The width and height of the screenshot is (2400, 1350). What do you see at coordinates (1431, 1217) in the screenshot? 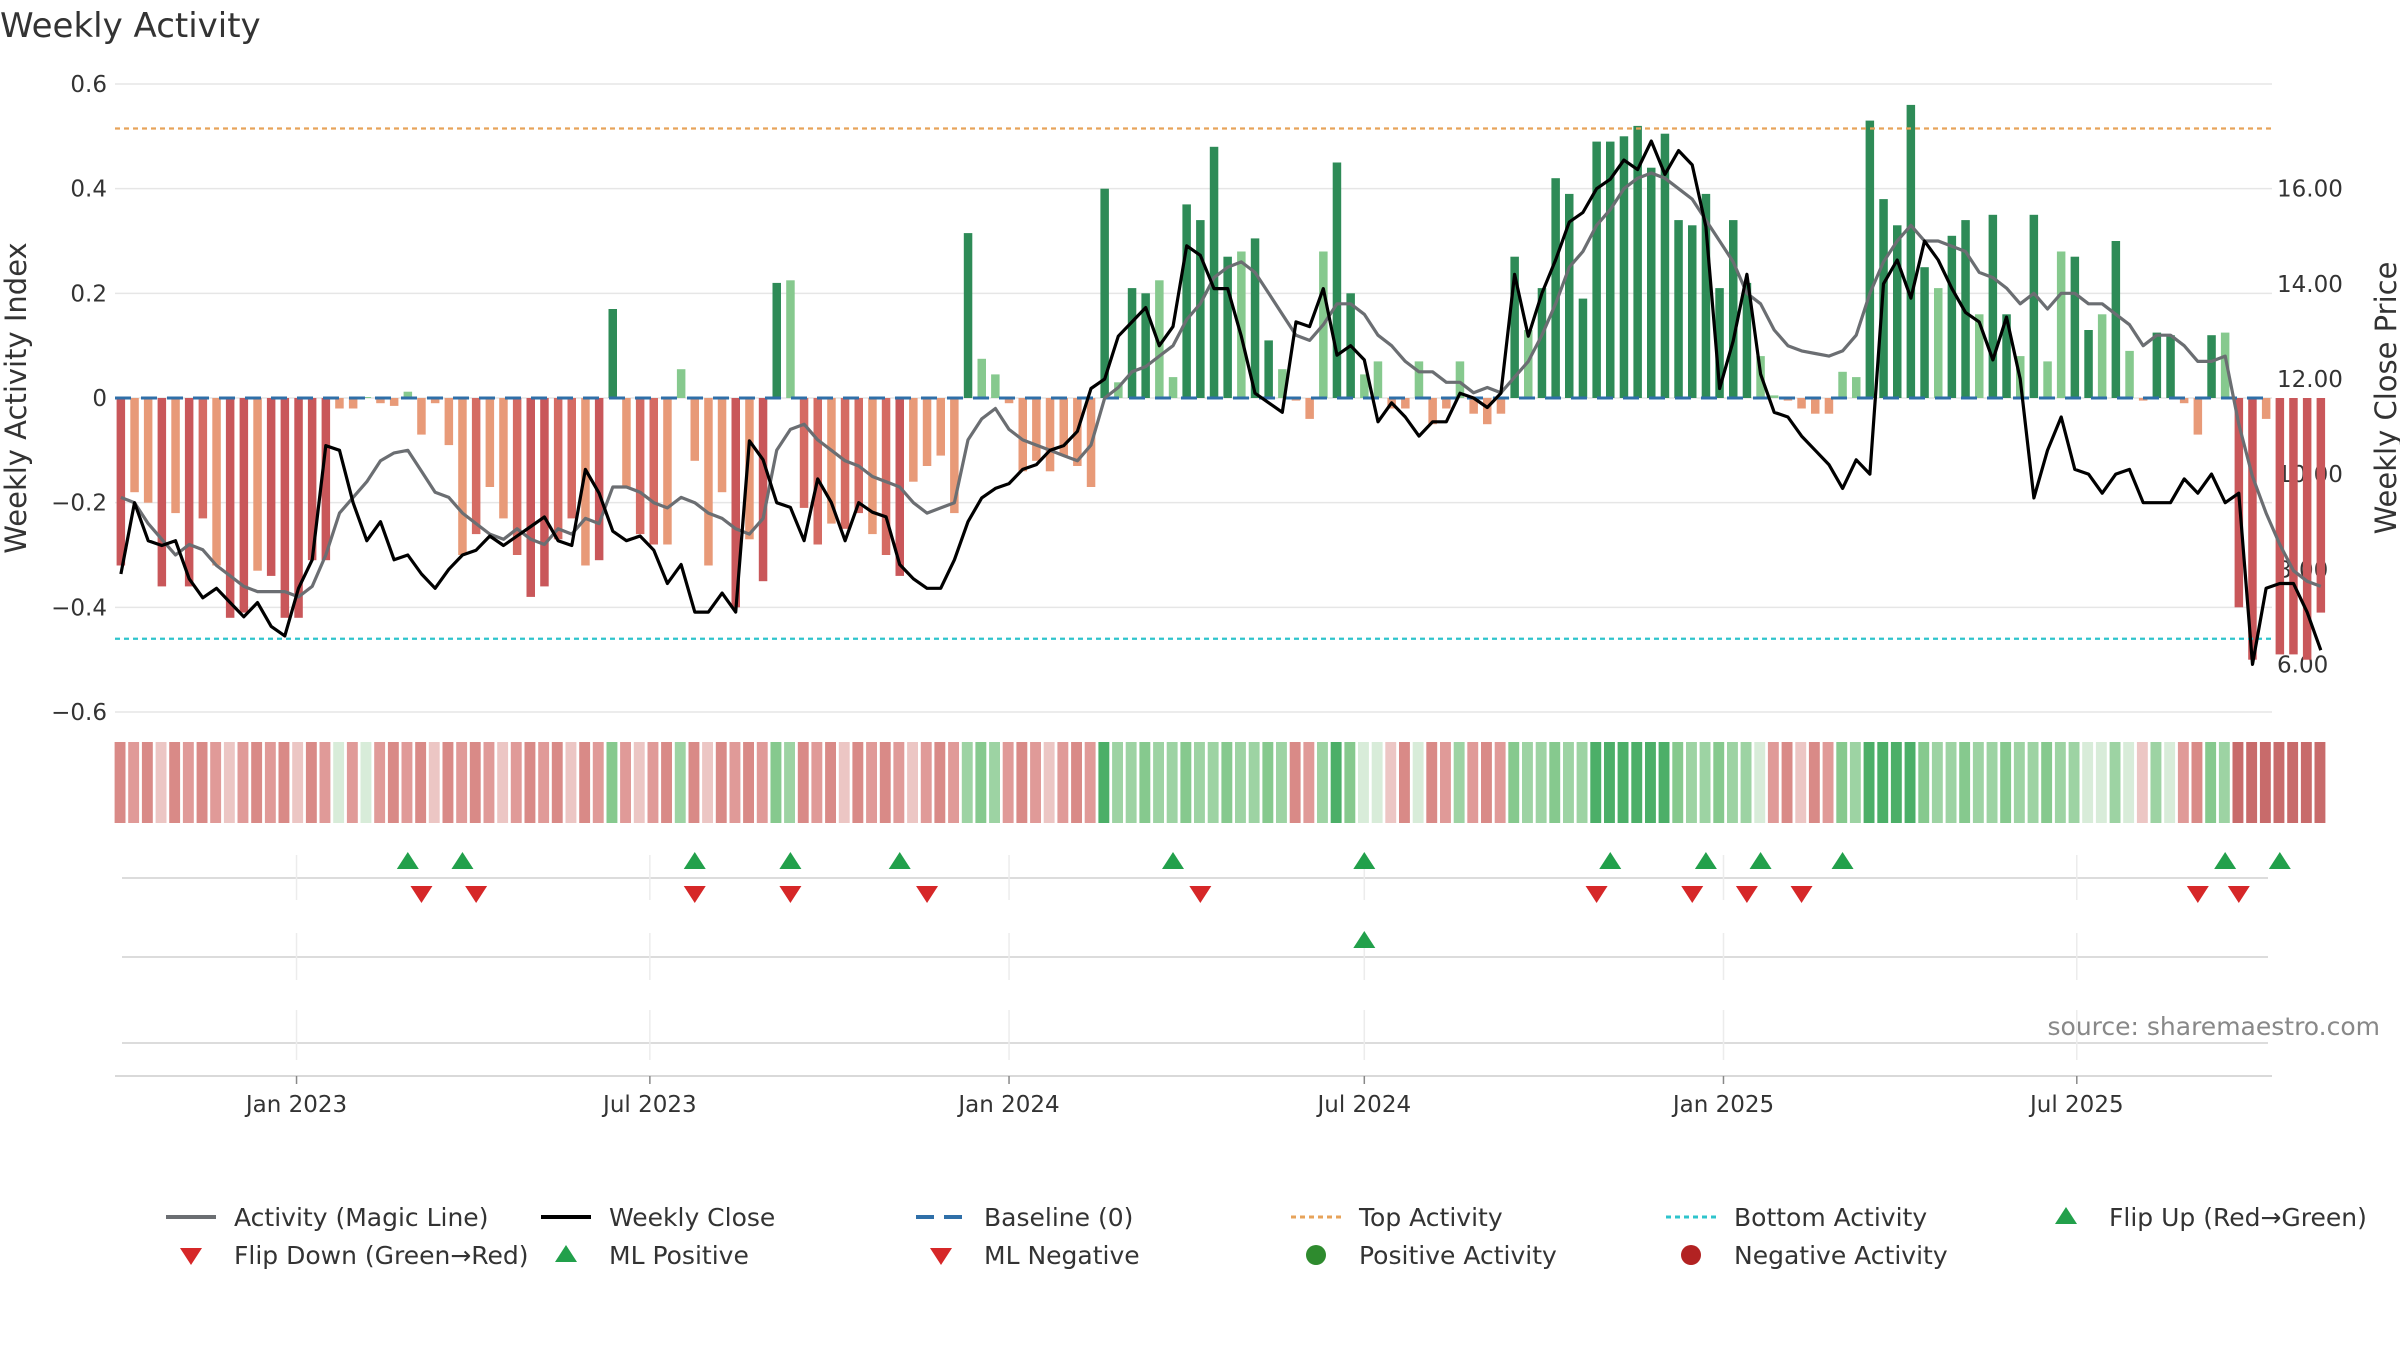
I see `legend-label: Top Activity` at bounding box center [1431, 1217].